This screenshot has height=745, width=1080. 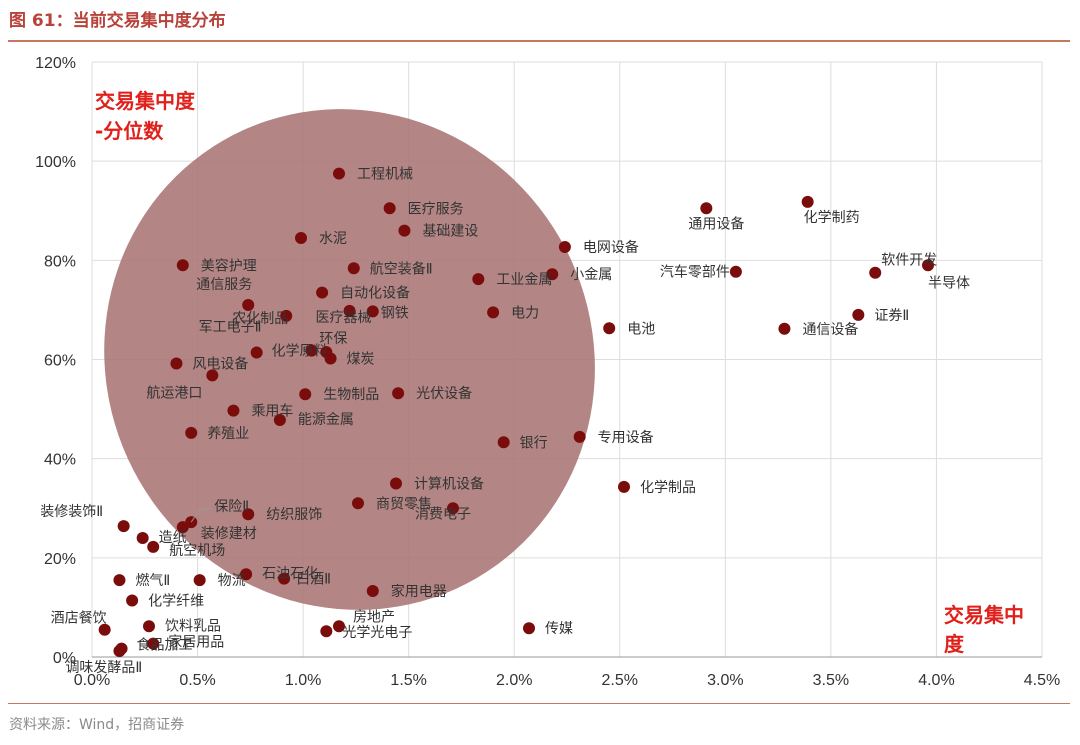 I want to click on data-label: 环保, so click(x=333, y=339).